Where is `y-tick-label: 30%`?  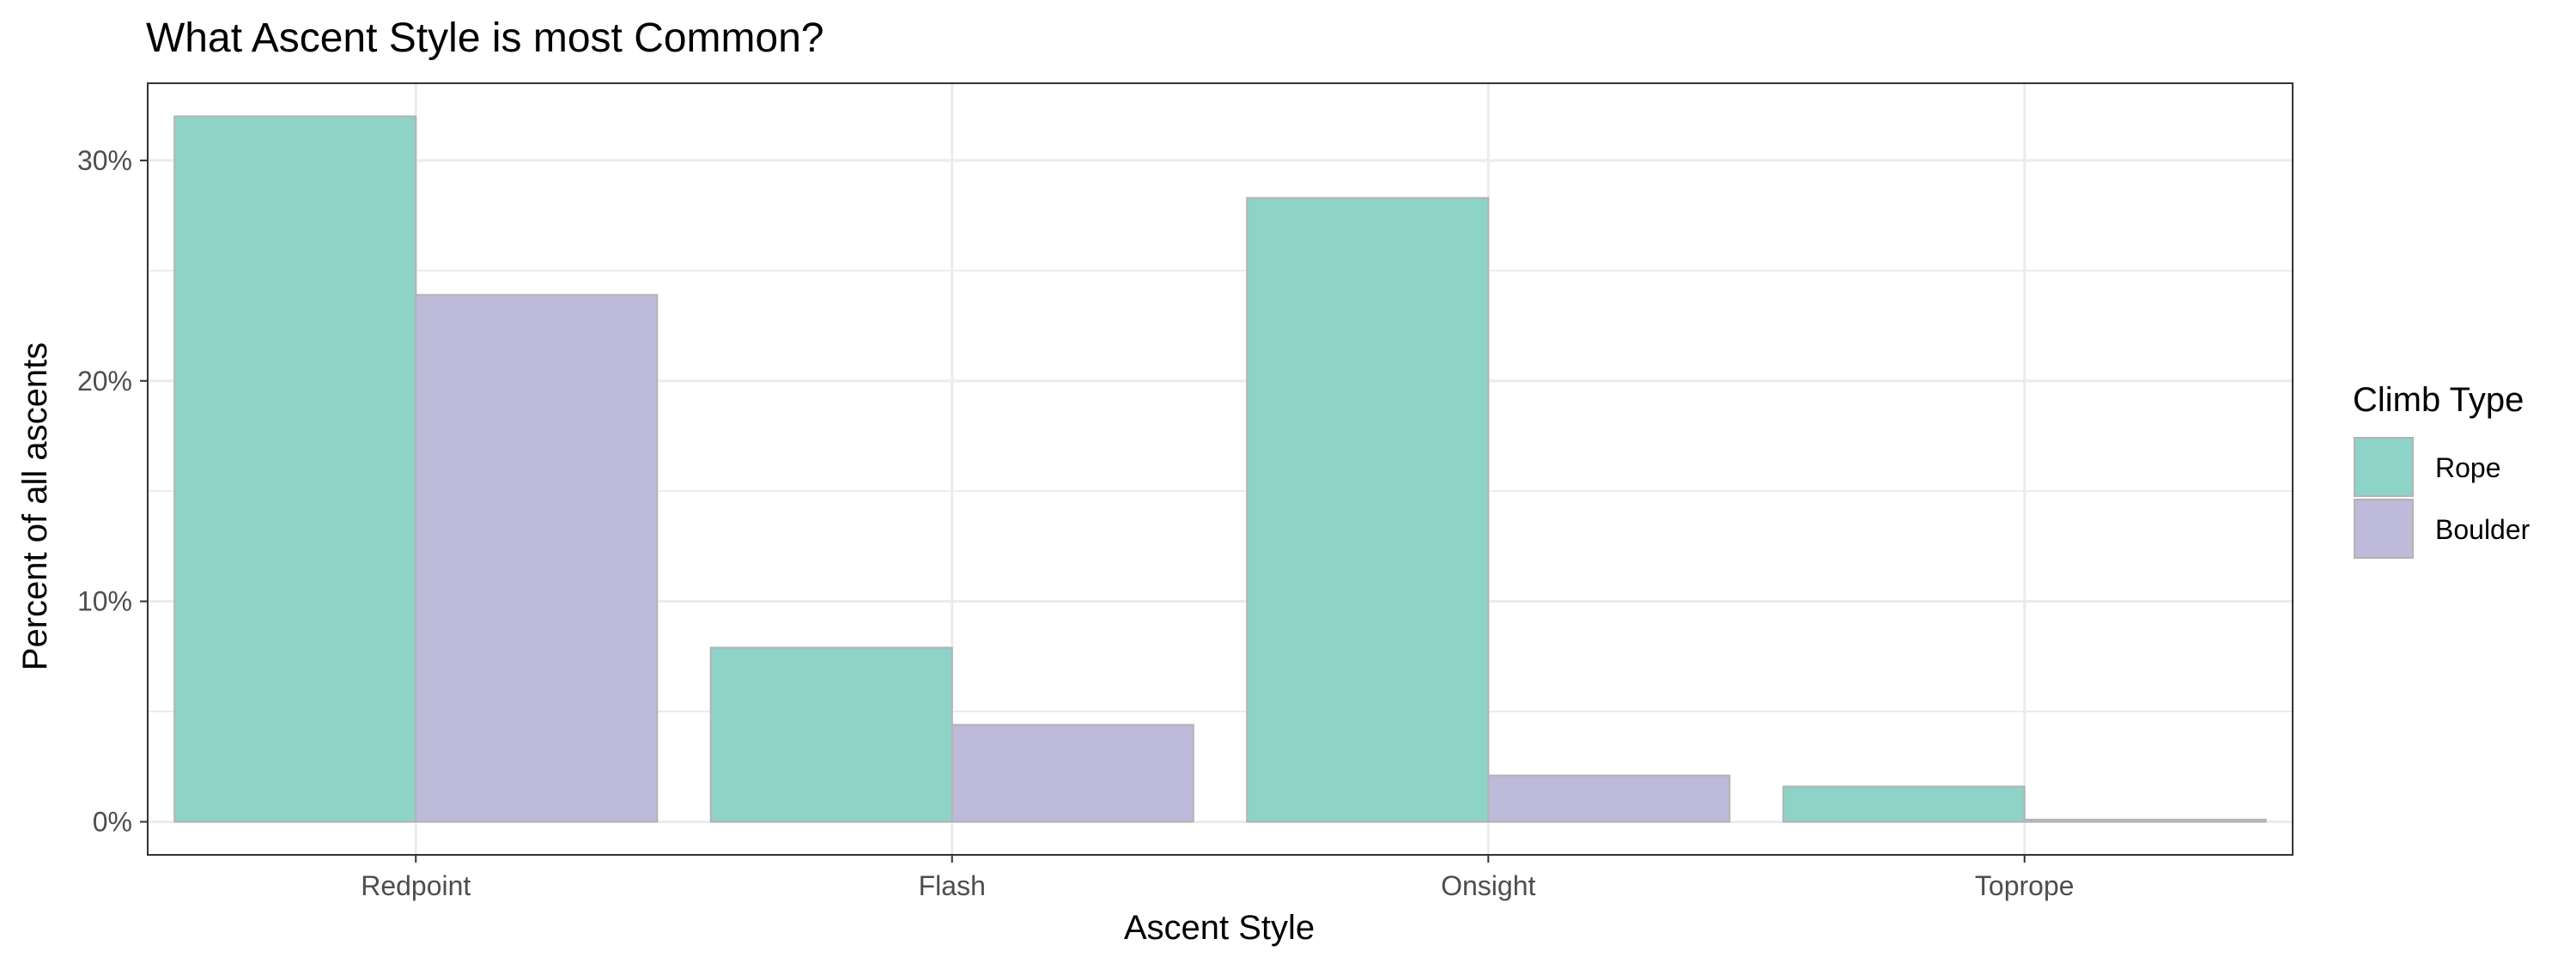 y-tick-label: 30% is located at coordinates (104, 160).